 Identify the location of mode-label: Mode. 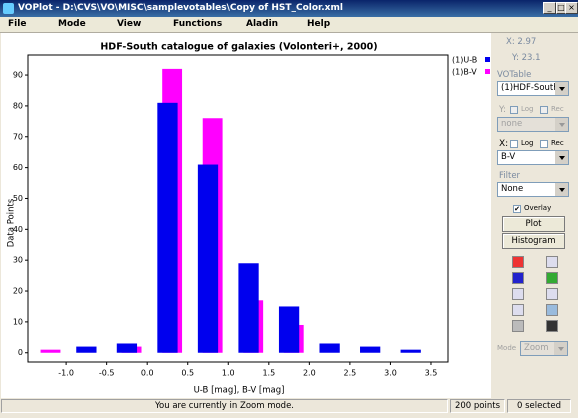
(507, 348).